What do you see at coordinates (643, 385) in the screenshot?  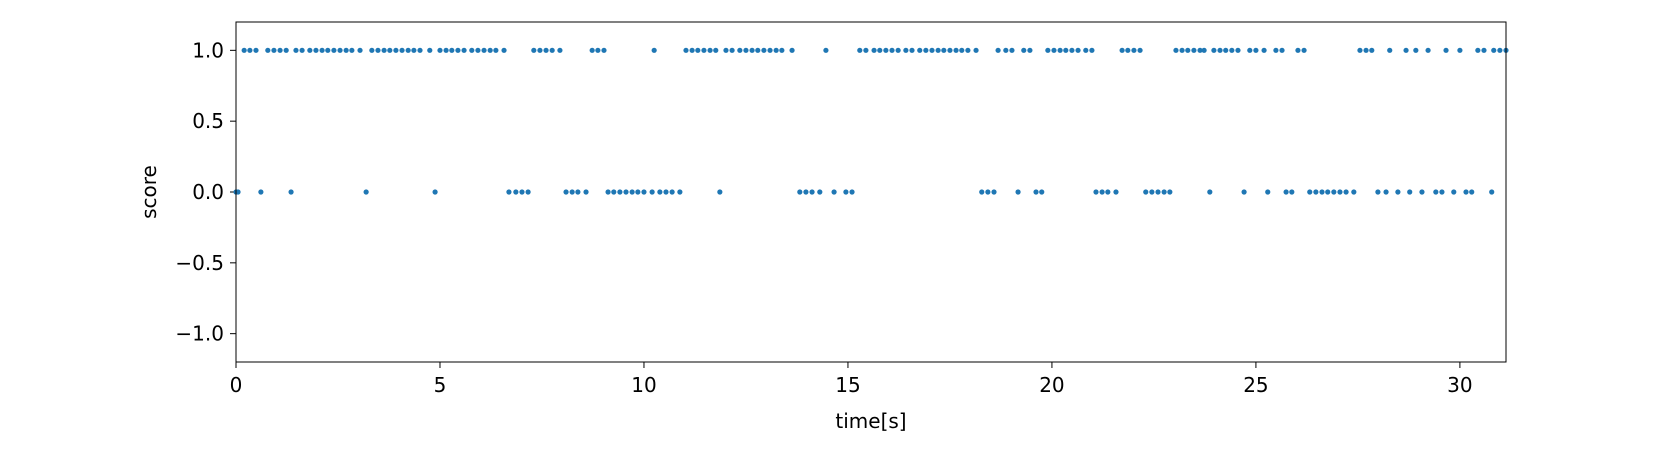 I see `x-tick-label: 10` at bounding box center [643, 385].